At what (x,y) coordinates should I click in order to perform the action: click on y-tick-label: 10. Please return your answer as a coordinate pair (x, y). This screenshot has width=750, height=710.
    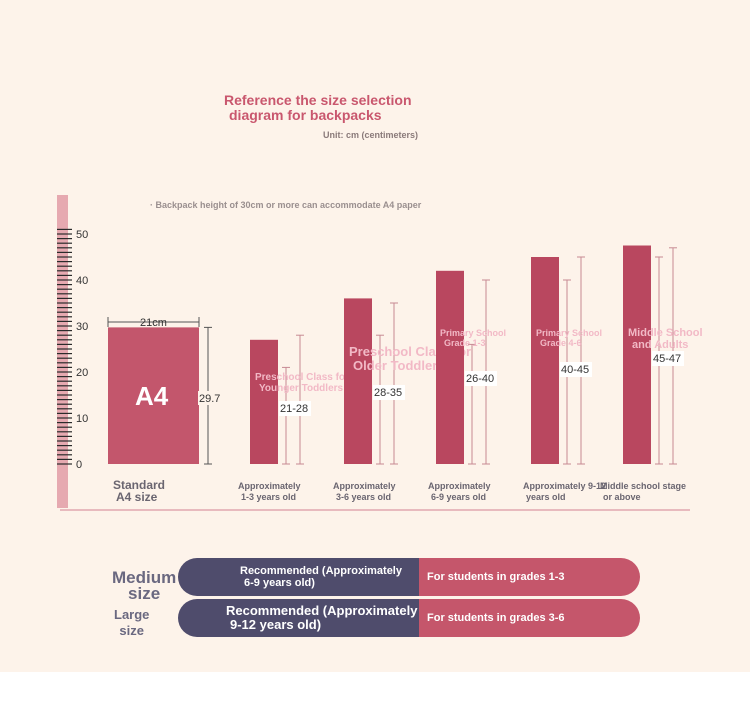
    Looking at the image, I should click on (82, 419).